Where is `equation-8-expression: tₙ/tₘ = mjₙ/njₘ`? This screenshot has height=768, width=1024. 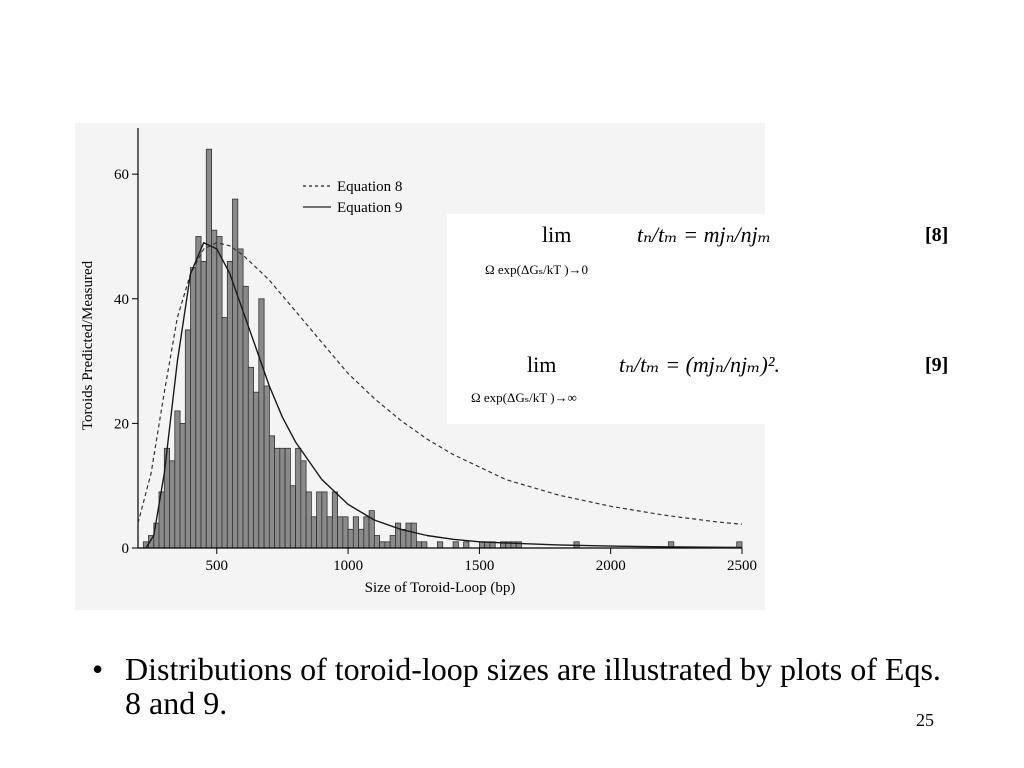
equation-8-expression: tₙ/tₘ = mjₙ/njₘ is located at coordinates (704, 234).